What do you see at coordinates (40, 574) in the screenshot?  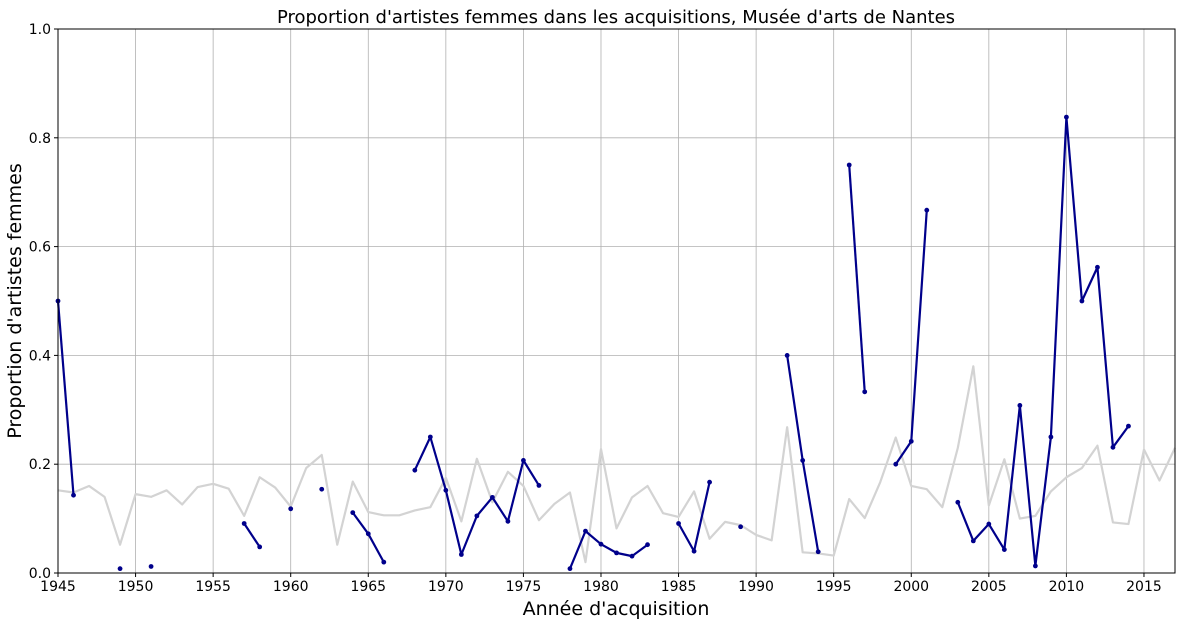 I see `y-tick-label: 0.0` at bounding box center [40, 574].